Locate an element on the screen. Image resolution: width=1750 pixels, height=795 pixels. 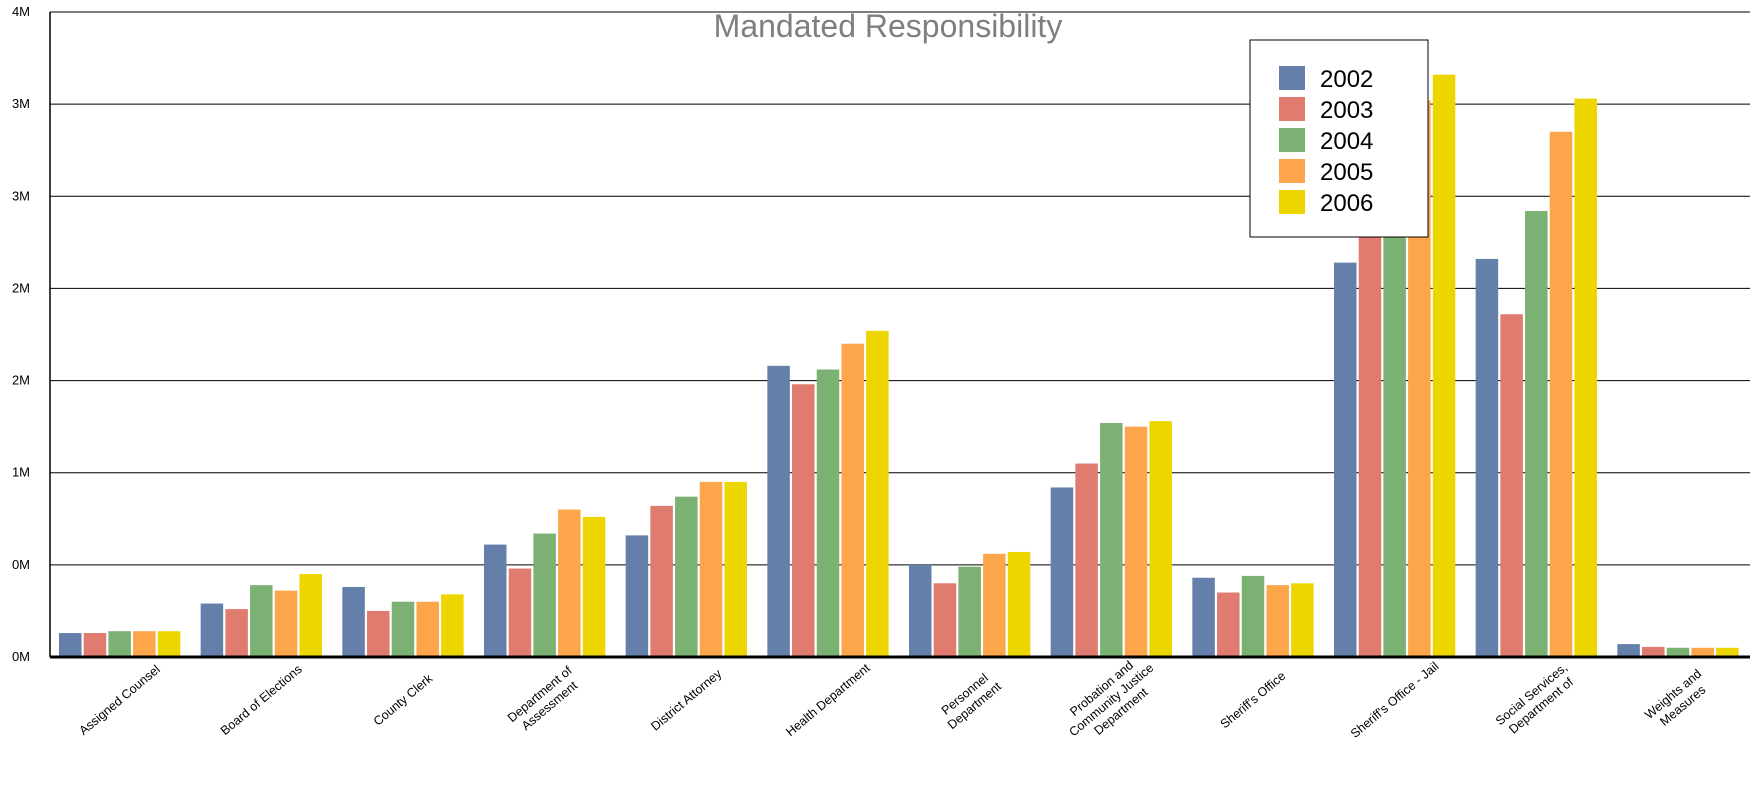
category-label-assigned-counsel: Assigned Counsel is located at coordinates (120, 699).